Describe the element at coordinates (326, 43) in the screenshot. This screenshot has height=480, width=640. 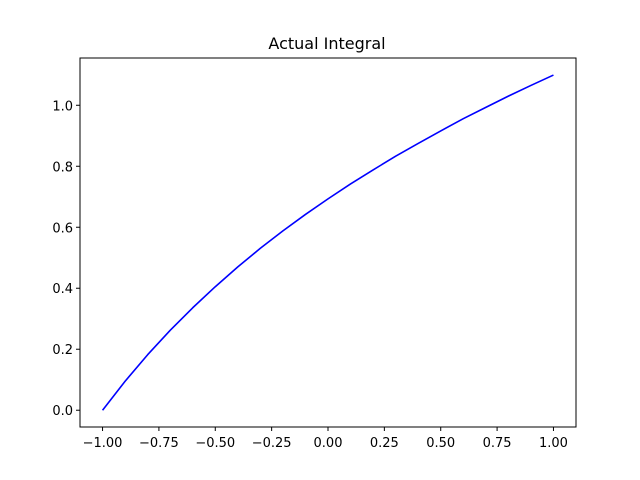
I see `chart-title: Actual Integral` at that location.